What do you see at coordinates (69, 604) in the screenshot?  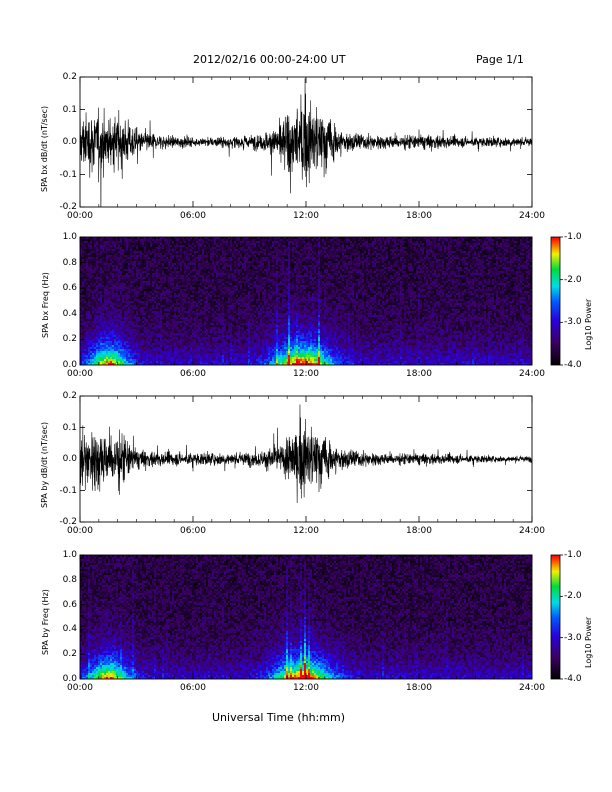 I see `panel4-y-tick-label: 0.6` at bounding box center [69, 604].